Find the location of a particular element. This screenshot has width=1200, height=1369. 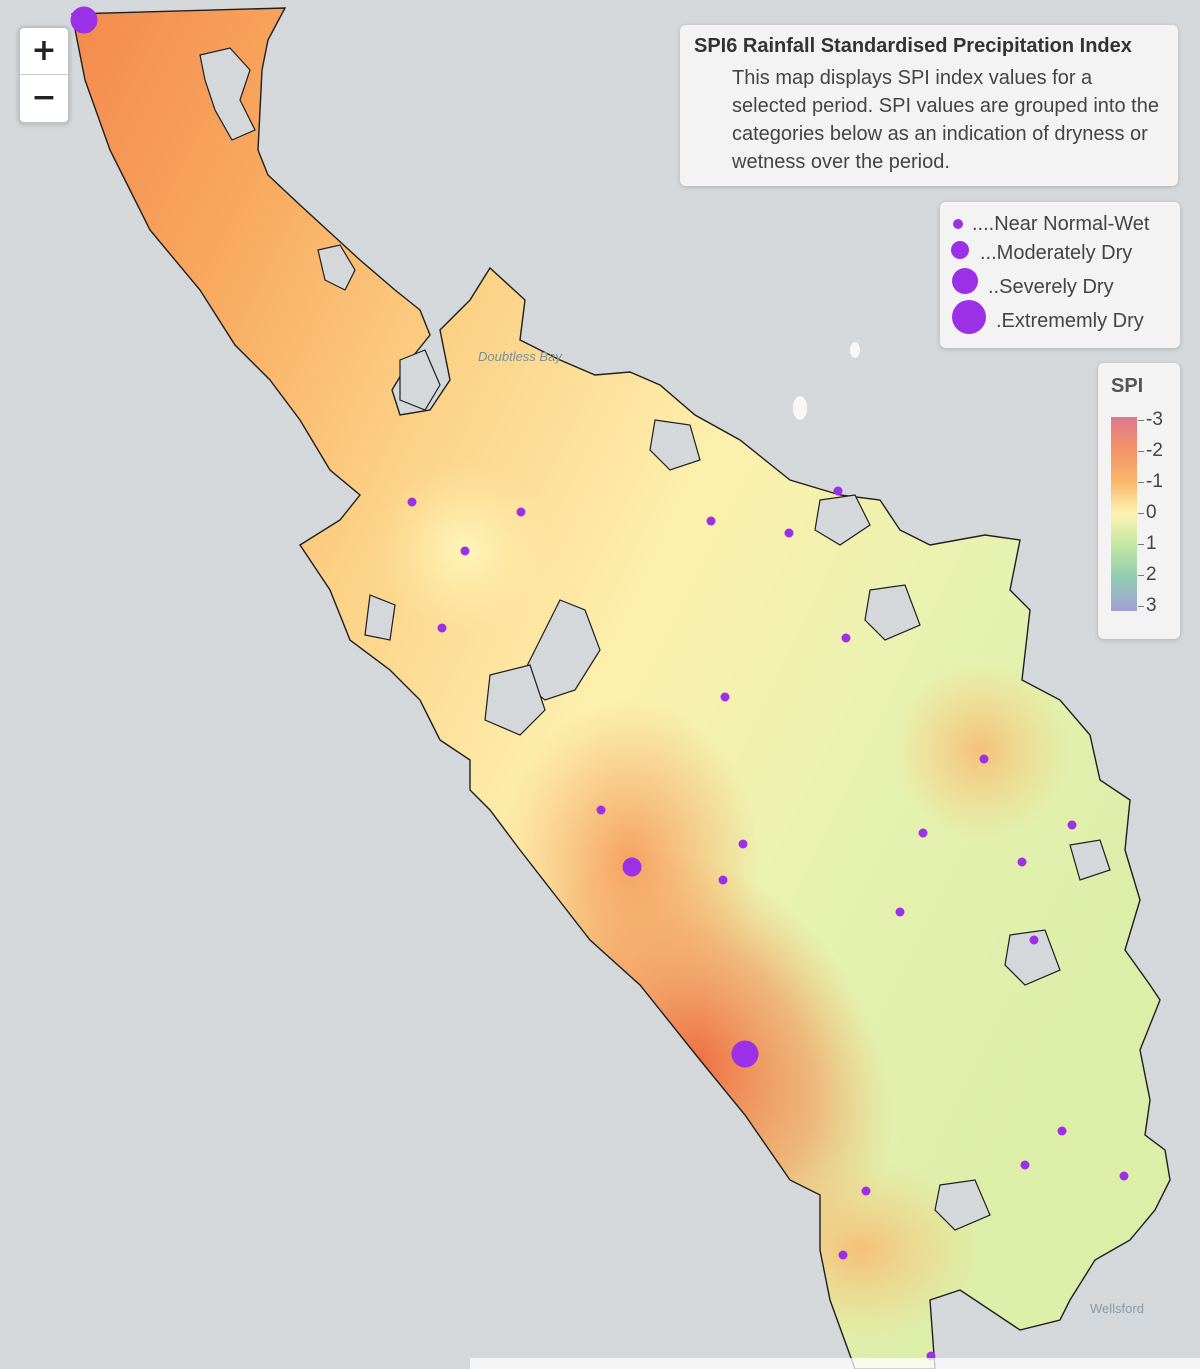

spi-gradient-bar is located at coordinates (1124, 514).